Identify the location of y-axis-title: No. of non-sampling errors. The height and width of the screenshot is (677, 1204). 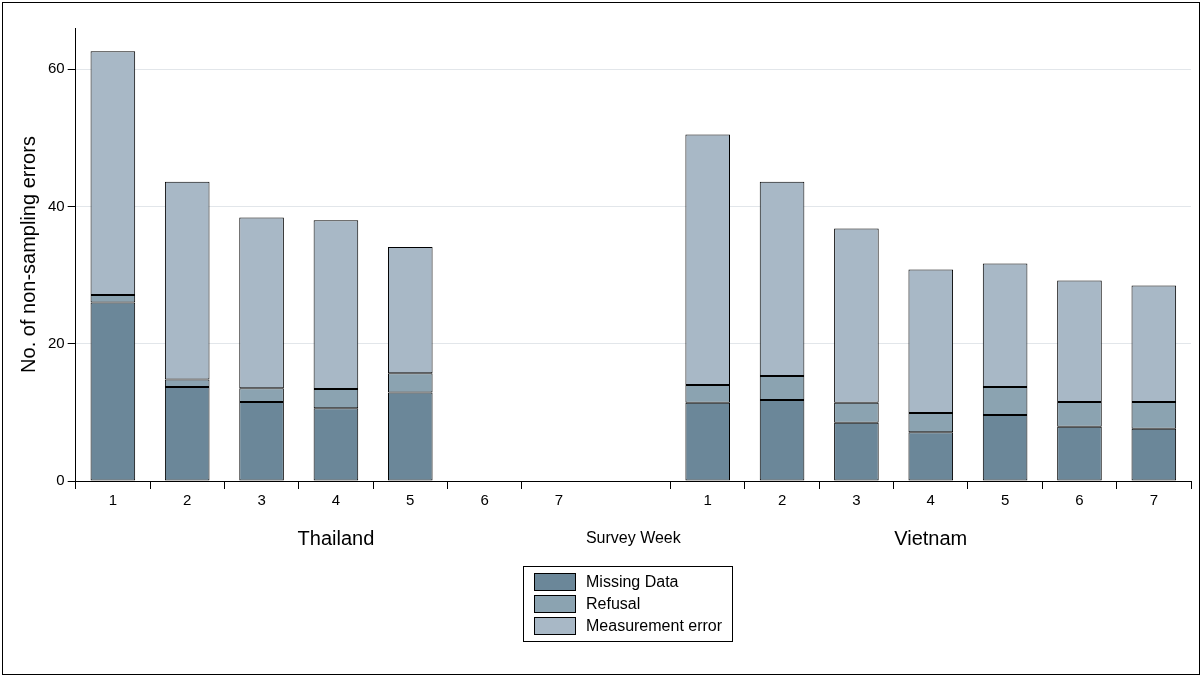
(27, 254).